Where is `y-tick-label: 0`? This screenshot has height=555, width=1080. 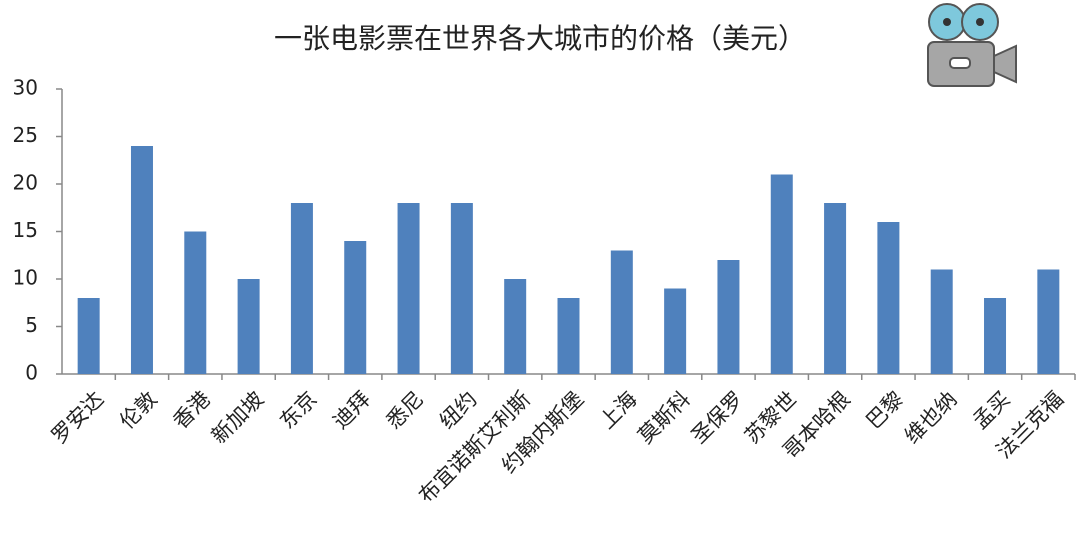
y-tick-label: 0 is located at coordinates (31, 373).